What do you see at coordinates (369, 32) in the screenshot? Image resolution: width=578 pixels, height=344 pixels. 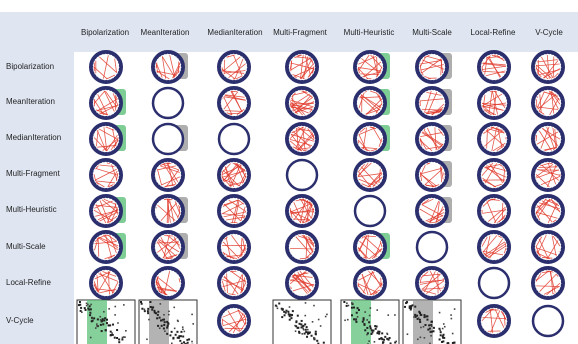 I see `column-label-multi-heuristic: Multi-Heuristic` at bounding box center [369, 32].